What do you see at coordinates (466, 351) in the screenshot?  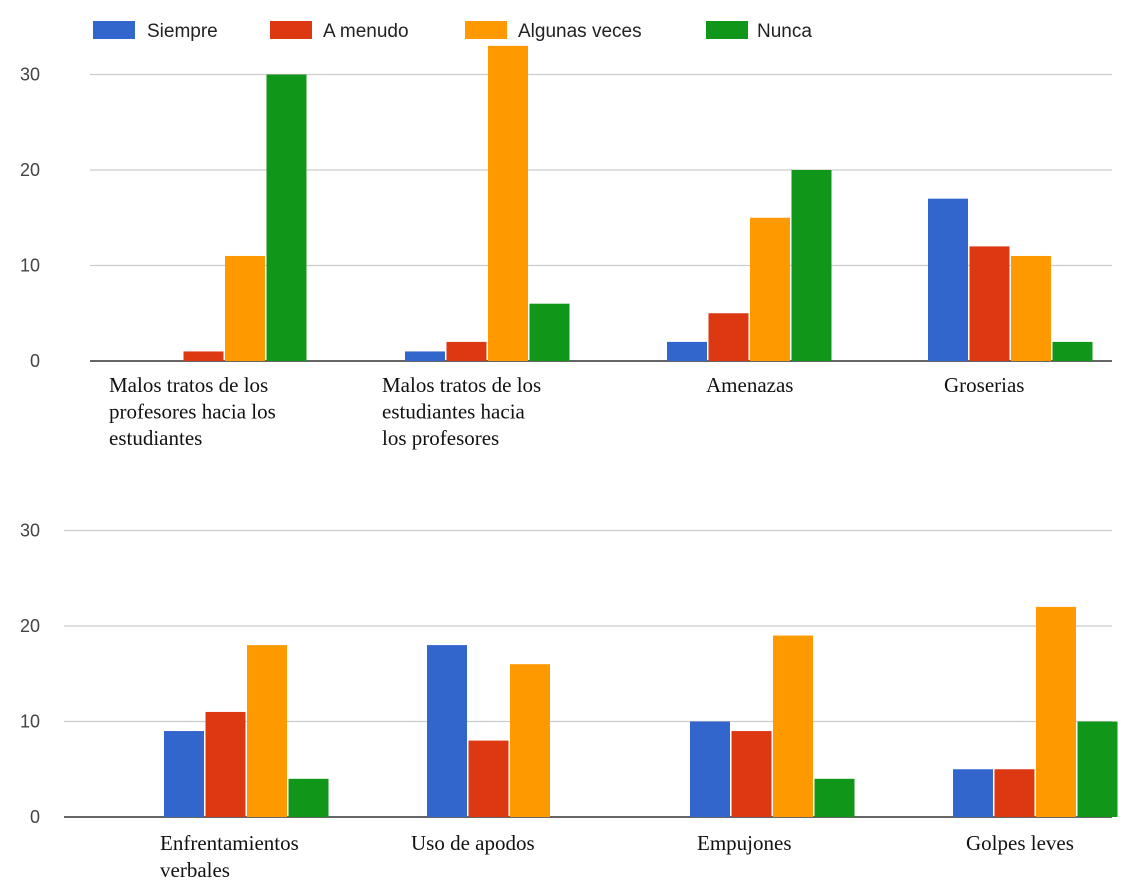 I see `bar-top-malos-tratos-de-los-estudiantes-hacia-los-profesores-a-menudo` at bounding box center [466, 351].